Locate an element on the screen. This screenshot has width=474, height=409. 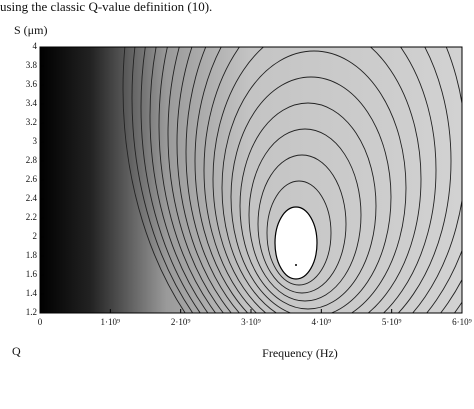
y-tick-label: 2.2 is located at coordinates (31, 217).